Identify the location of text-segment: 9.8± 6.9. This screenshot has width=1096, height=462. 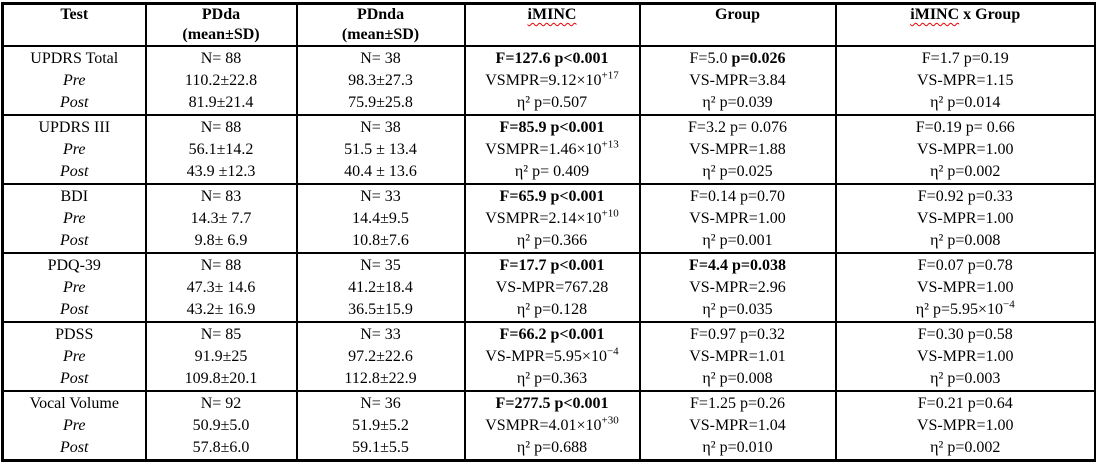
(221, 240).